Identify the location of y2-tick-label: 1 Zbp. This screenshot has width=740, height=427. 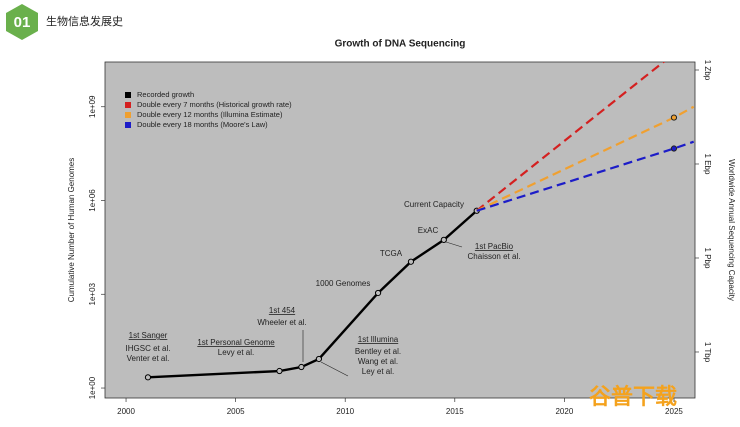
(707, 70).